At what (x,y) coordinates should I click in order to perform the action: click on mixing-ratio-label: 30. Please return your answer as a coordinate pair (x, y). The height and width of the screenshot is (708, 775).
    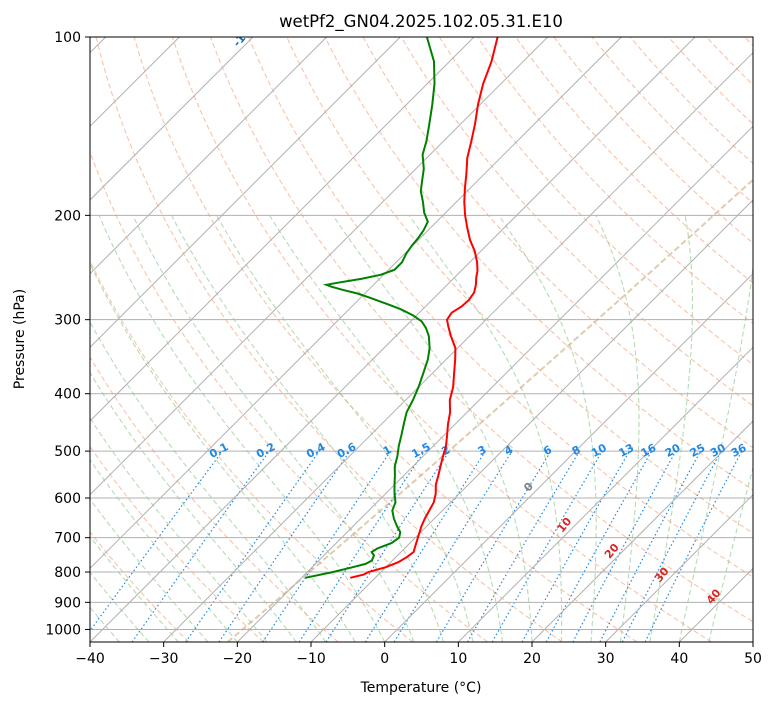
    Looking at the image, I should click on (718, 450).